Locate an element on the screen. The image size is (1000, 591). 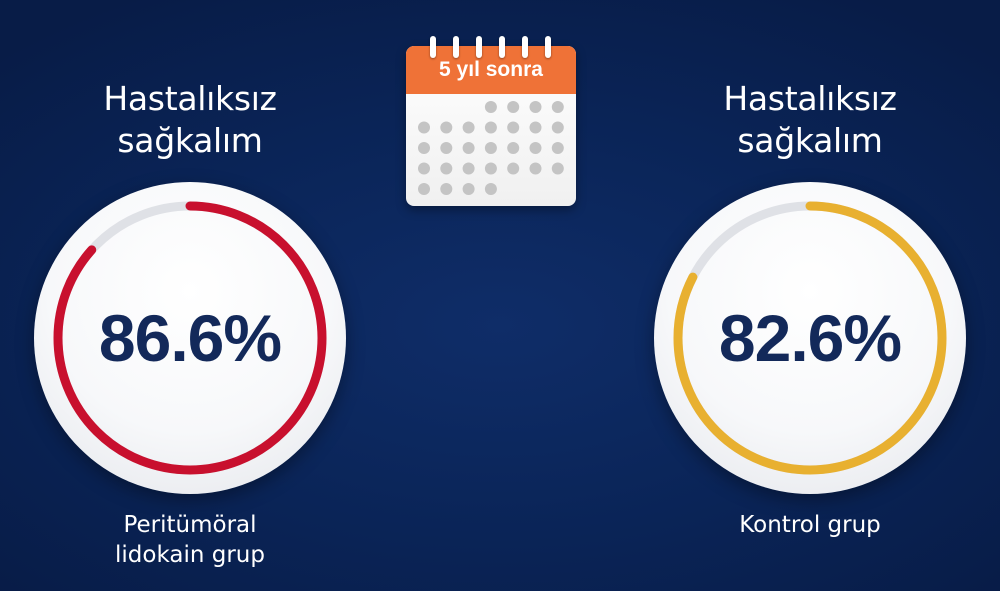
caption-line-1: Kontrol grup is located at coordinates (810, 525).